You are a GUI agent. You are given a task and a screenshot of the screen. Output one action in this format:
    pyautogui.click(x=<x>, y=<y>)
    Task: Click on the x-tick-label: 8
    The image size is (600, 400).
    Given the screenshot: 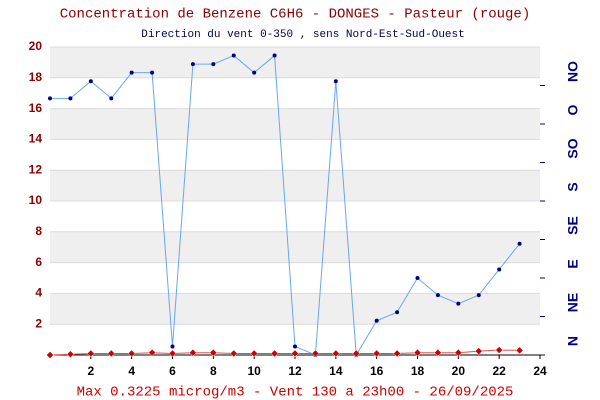 What is the action you would take?
    pyautogui.click(x=213, y=371)
    